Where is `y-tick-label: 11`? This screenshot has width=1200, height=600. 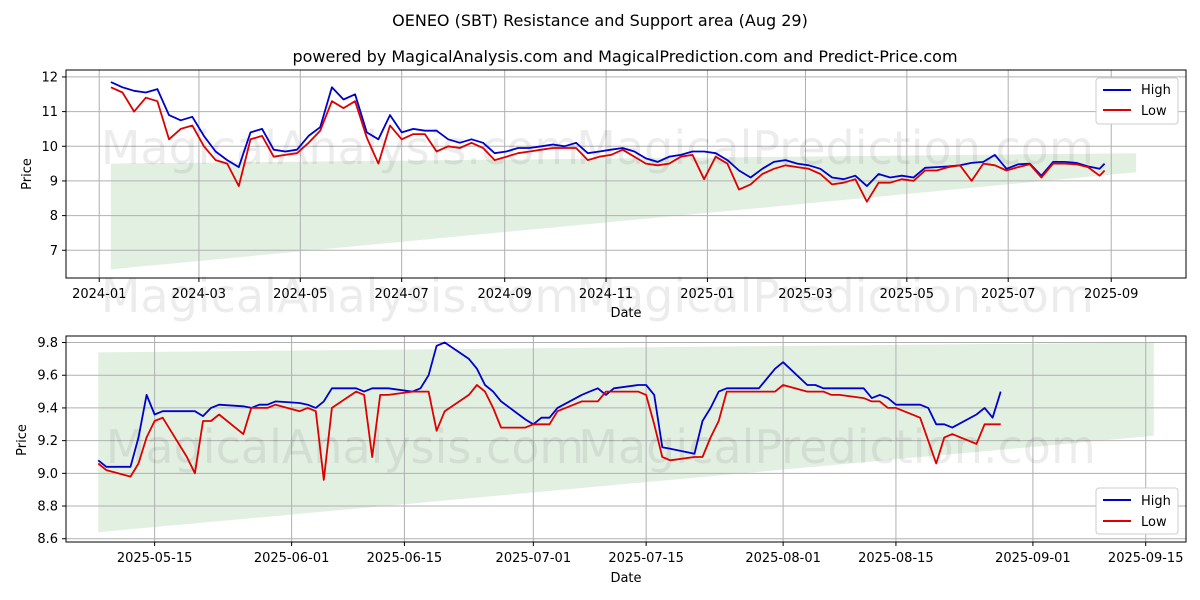
y-tick-label: 11 is located at coordinates (49, 112).